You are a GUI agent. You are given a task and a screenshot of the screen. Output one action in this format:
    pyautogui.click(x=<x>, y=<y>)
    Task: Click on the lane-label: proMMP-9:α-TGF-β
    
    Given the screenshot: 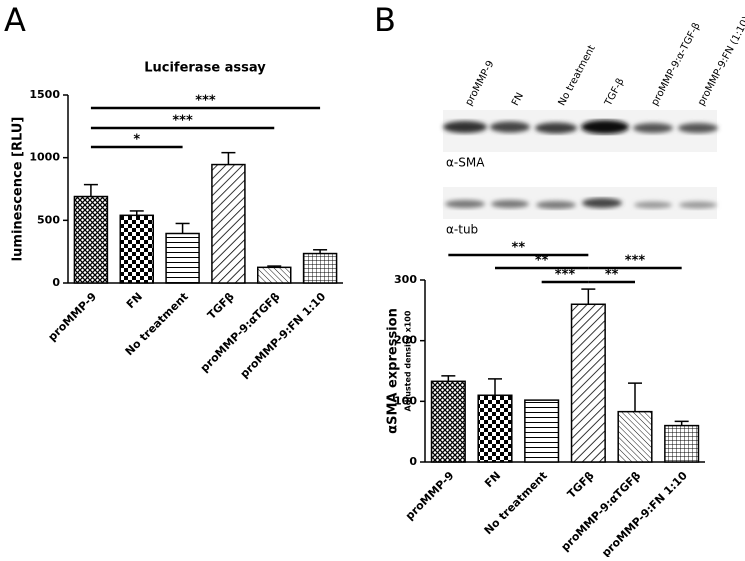 What is the action you would take?
    pyautogui.click(x=676, y=64)
    